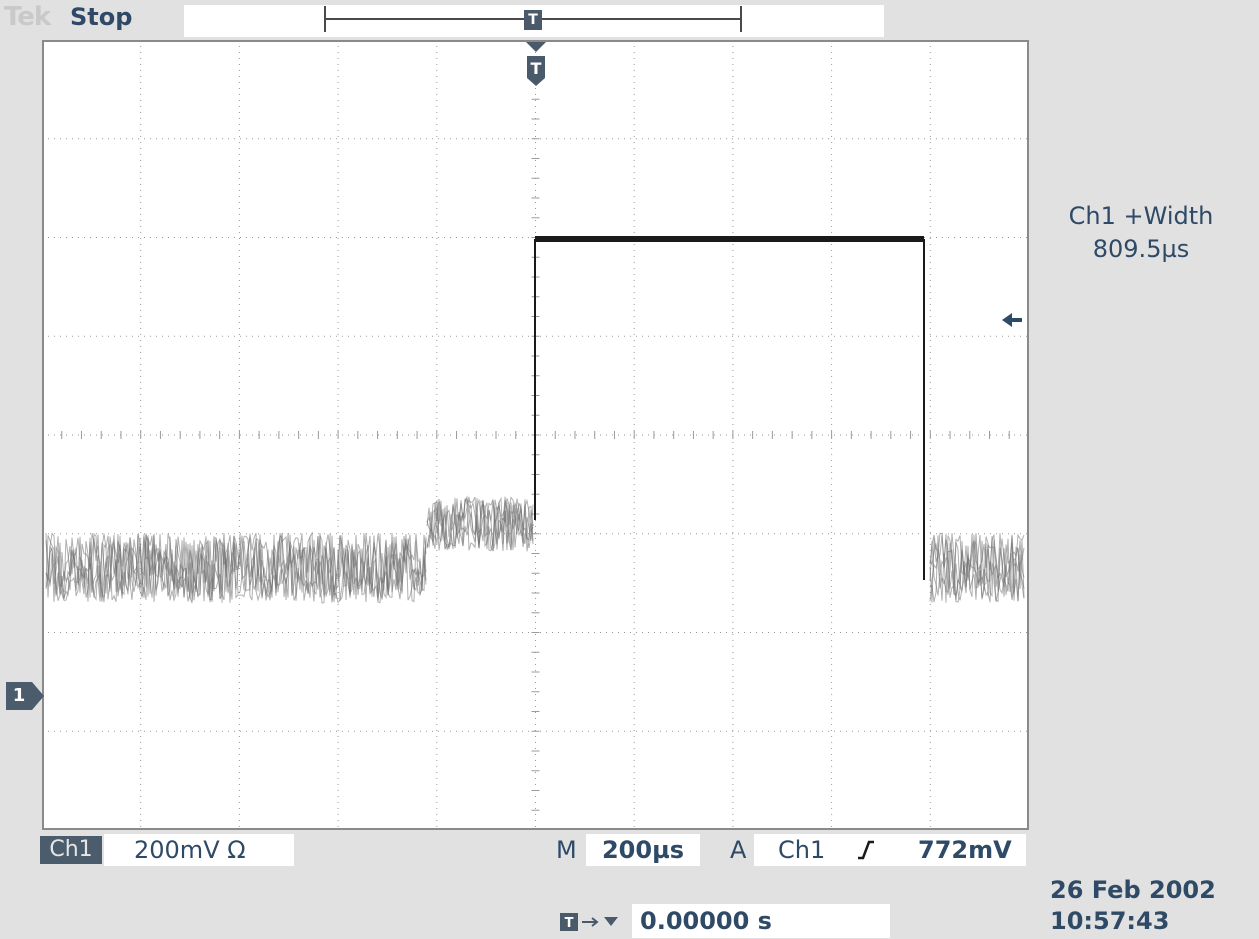 This screenshot has height=939, width=1259. Describe the element at coordinates (19, 695) in the screenshot. I see `channel-1-marker-label: 1` at that location.